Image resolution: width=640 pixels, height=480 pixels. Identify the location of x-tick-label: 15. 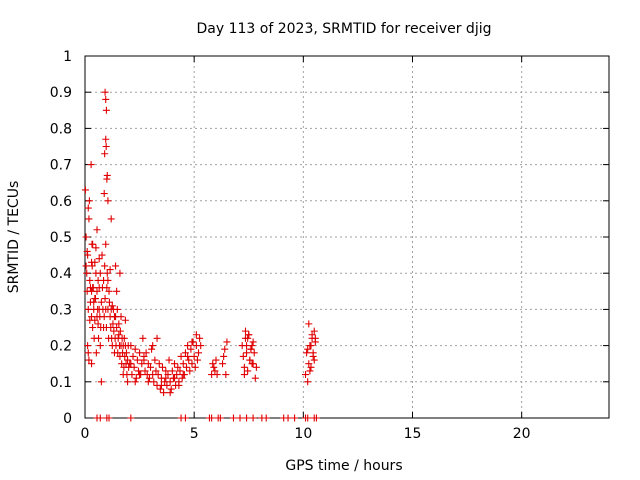
(413, 434).